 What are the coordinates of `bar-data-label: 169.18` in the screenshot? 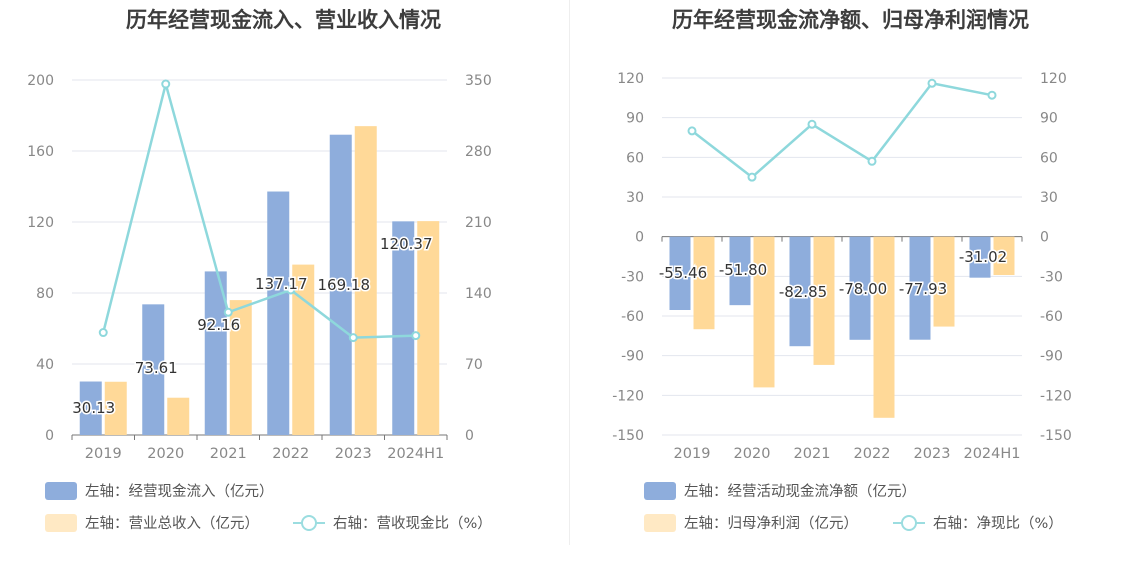 It's located at (344, 285).